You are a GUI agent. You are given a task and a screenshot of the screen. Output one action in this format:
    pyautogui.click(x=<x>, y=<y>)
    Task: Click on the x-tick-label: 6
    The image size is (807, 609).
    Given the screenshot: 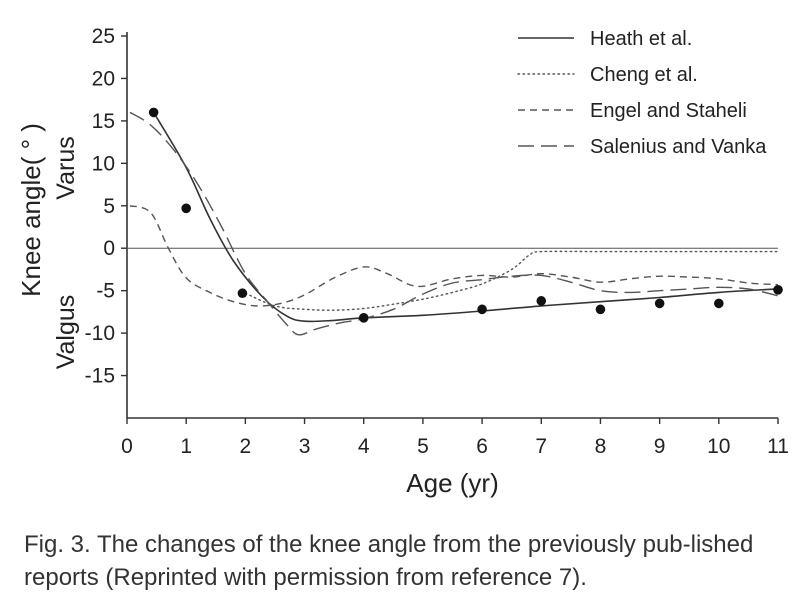 What is the action you would take?
    pyautogui.click(x=482, y=446)
    